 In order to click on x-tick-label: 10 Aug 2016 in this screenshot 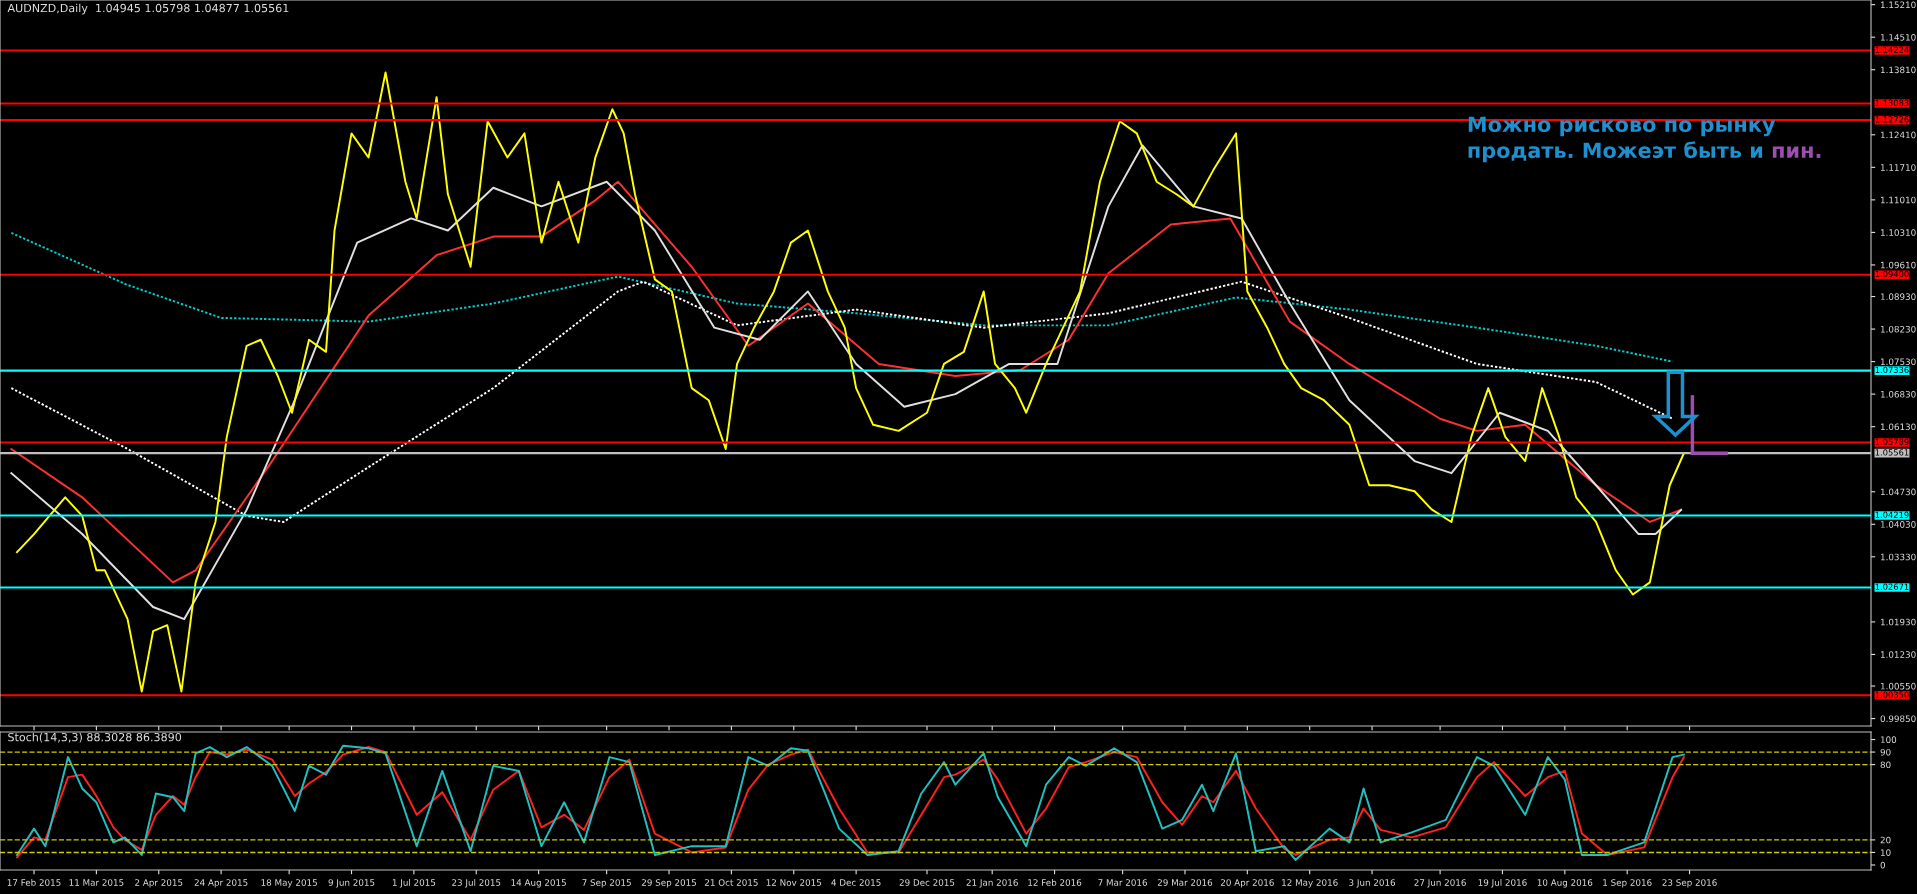, I will do `click(1565, 883)`.